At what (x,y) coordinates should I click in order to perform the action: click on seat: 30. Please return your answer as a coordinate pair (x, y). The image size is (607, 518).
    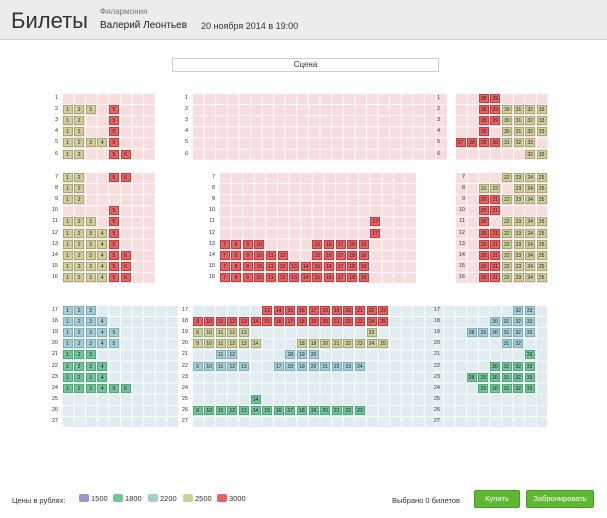
    Looking at the image, I should click on (506, 121).